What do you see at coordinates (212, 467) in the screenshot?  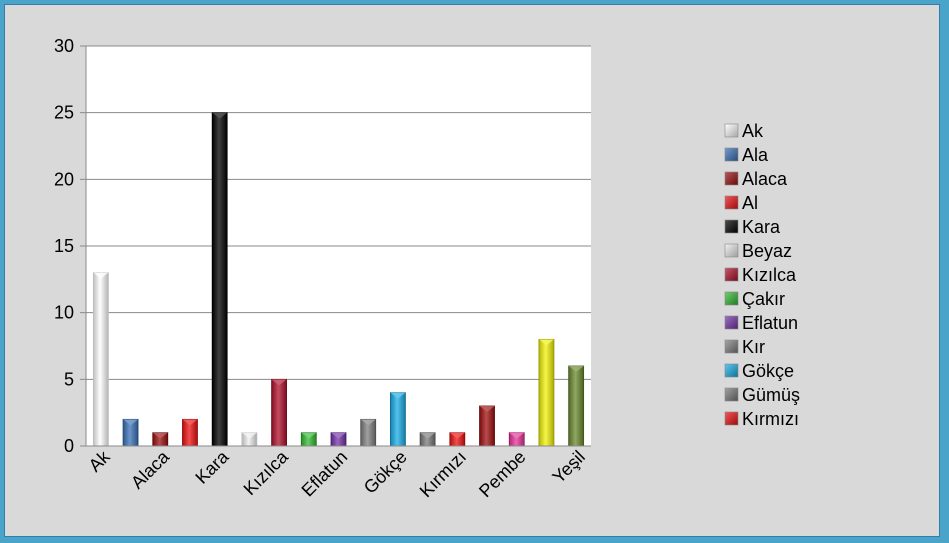 I see `x-tick-label: Kara` at bounding box center [212, 467].